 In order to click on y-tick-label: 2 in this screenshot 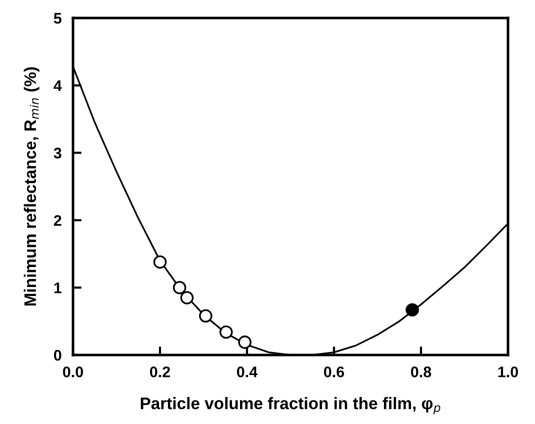, I will do `click(58, 220)`.